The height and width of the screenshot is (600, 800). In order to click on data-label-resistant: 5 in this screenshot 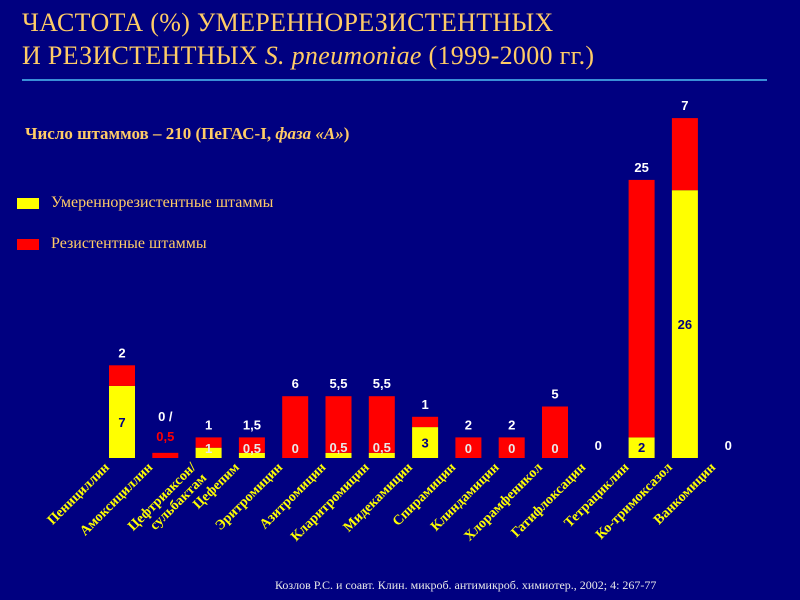, I will do `click(554, 394)`.